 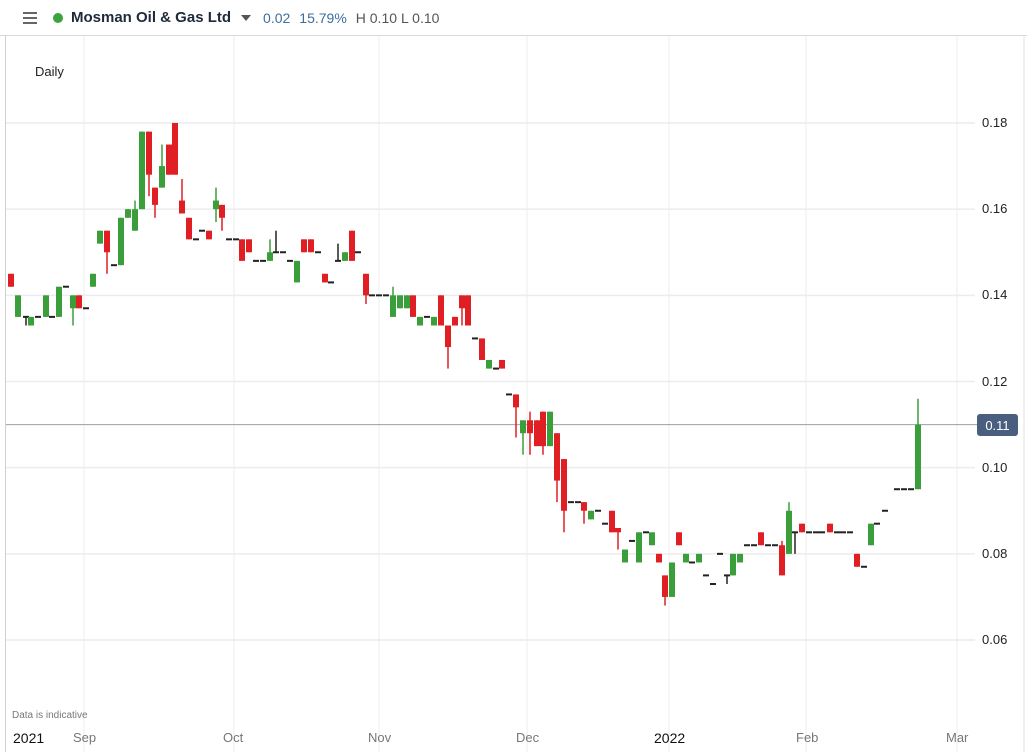 What do you see at coordinates (995, 553) in the screenshot?
I see `y-tick-label: 0.08` at bounding box center [995, 553].